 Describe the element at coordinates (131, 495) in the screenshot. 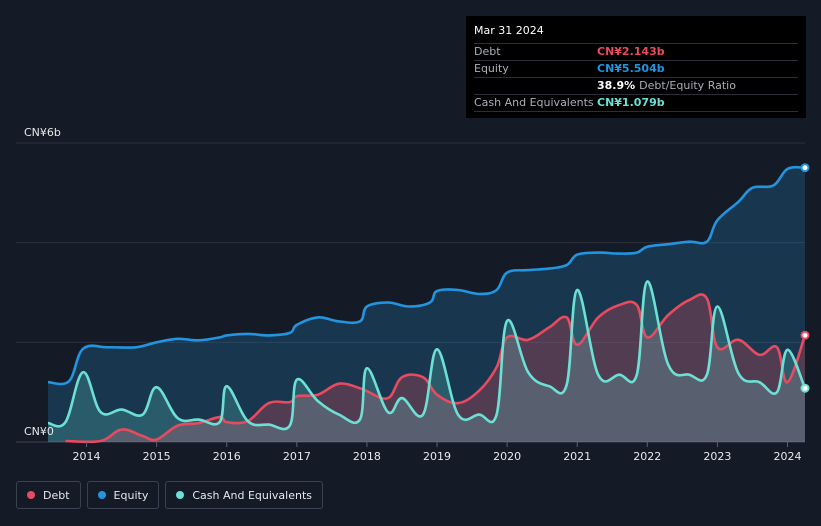

I see `legend-label-equity: Equity` at that location.